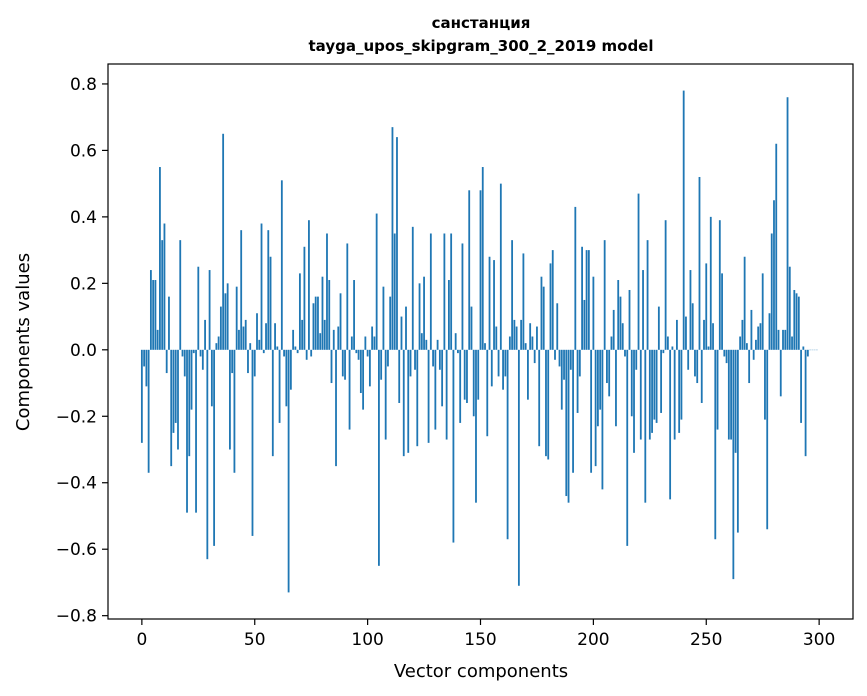 This screenshot has width=867, height=696. I want to click on chart-subtitle: tayga_upos_skipgram_300_2_2019 model, so click(481, 46).